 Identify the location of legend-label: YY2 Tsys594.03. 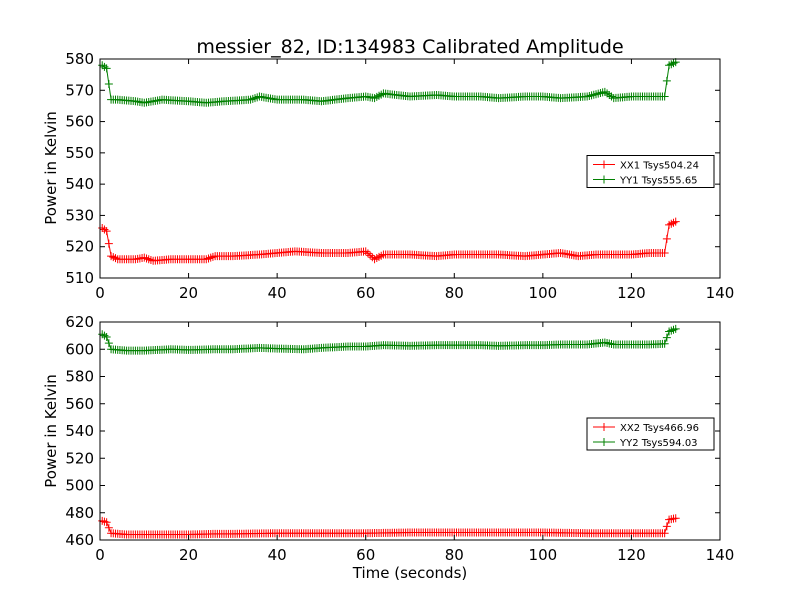
(658, 443).